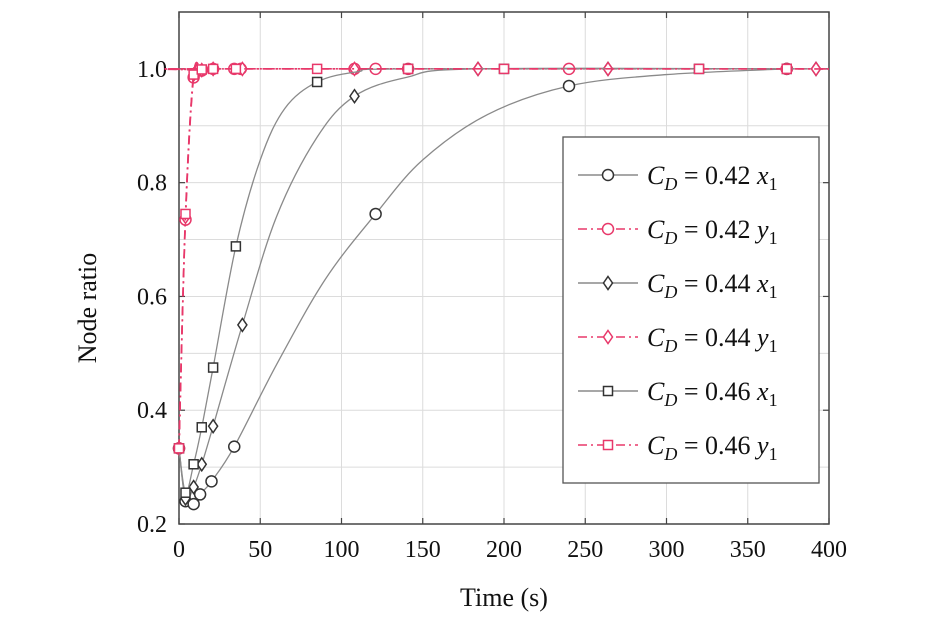 This screenshot has height=617, width=945. Describe the element at coordinates (342, 550) in the screenshot. I see `x-tick-label: 100` at that location.